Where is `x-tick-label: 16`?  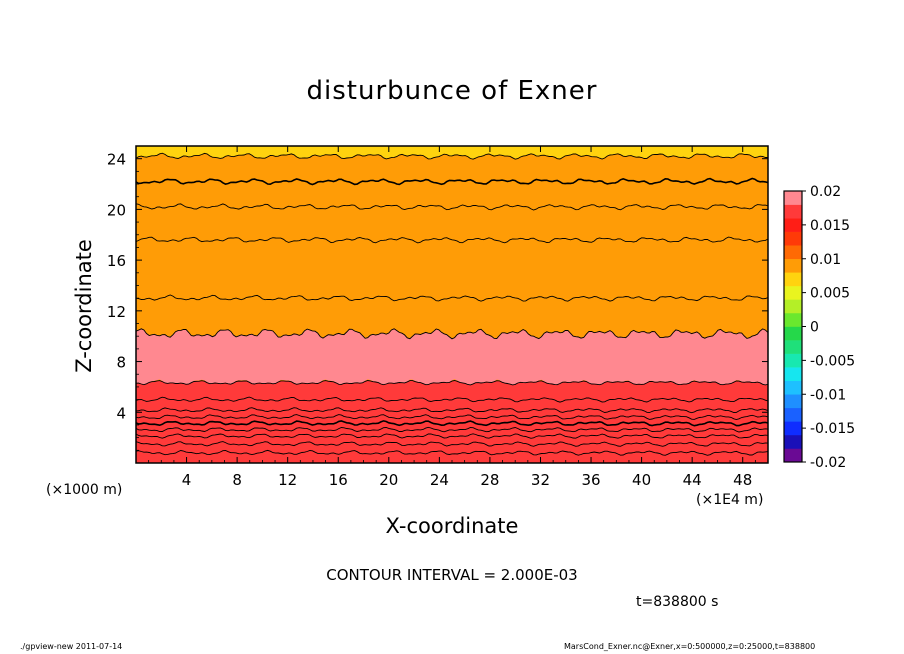
x-tick-label: 16 is located at coordinates (338, 480).